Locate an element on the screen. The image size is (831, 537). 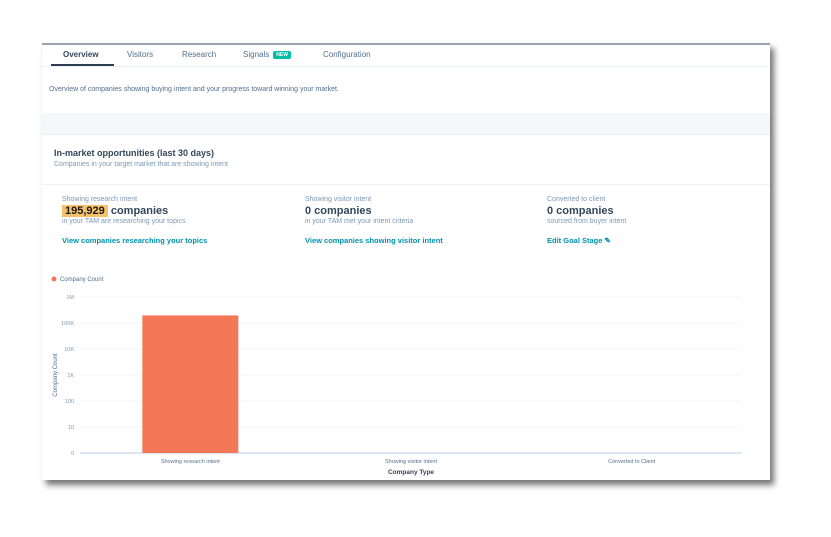
tab-overview: Overview is located at coordinates (81, 54).